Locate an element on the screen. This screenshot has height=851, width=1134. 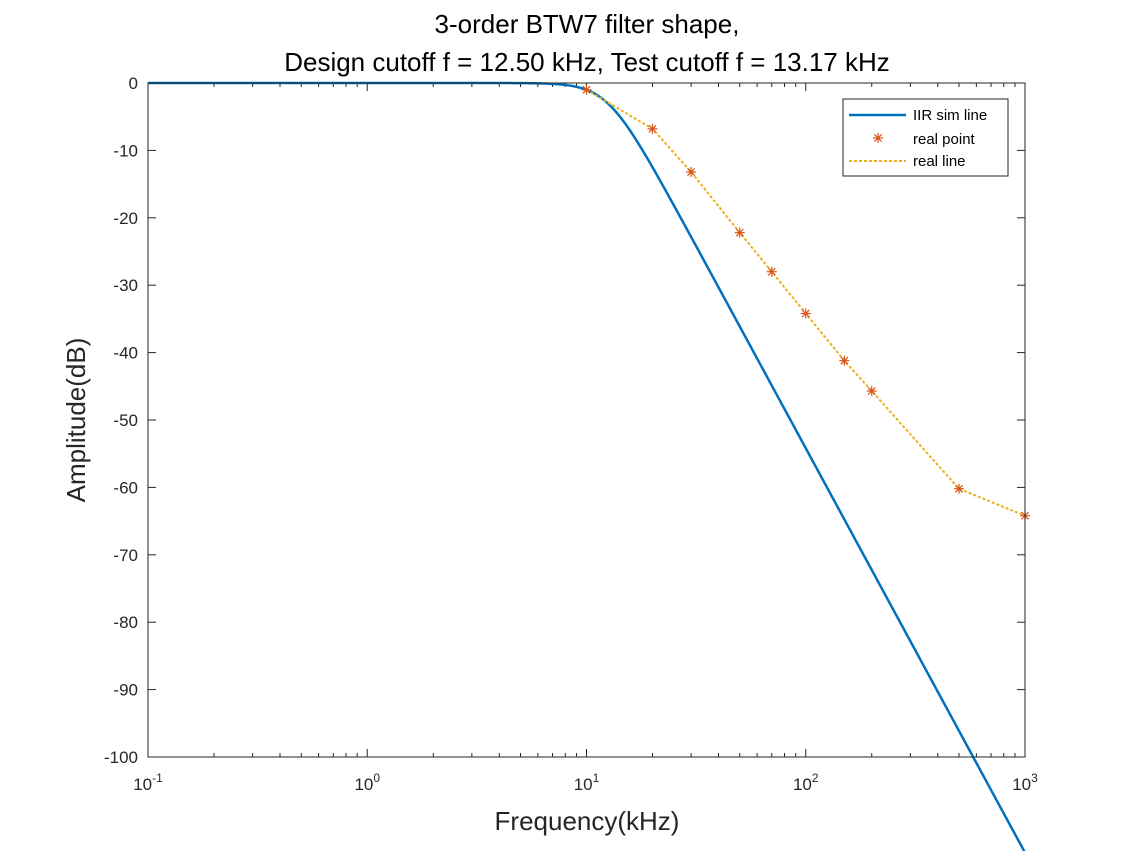
x-tick-label: 10⁻¹ is located at coordinates (148, 782).